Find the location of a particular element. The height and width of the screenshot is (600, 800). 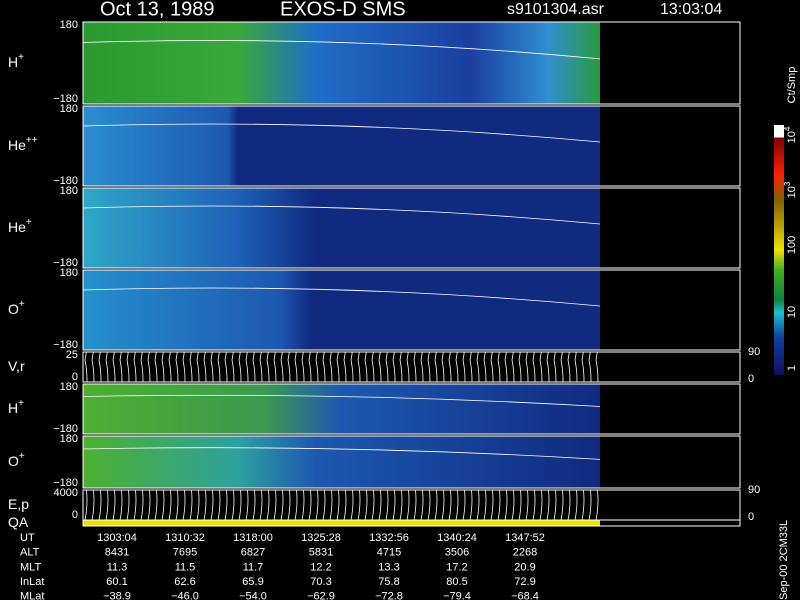

row-label: UT is located at coordinates (27, 538).